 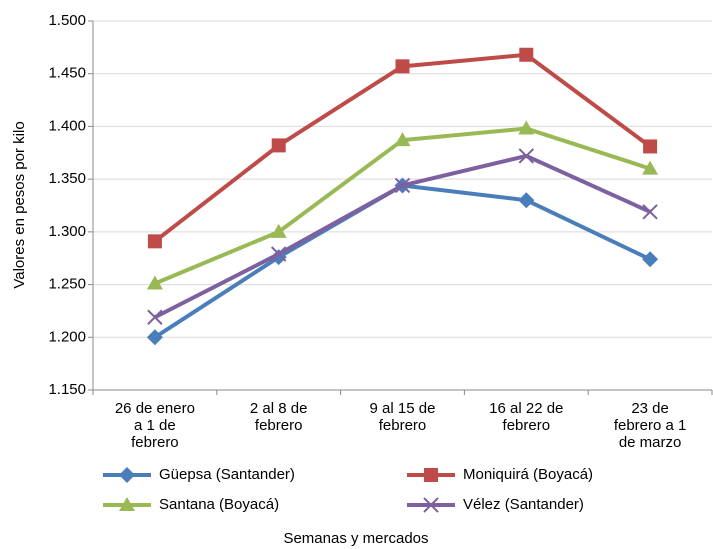 What do you see at coordinates (67, 73) in the screenshot?
I see `y-tick-label: 1.450` at bounding box center [67, 73].